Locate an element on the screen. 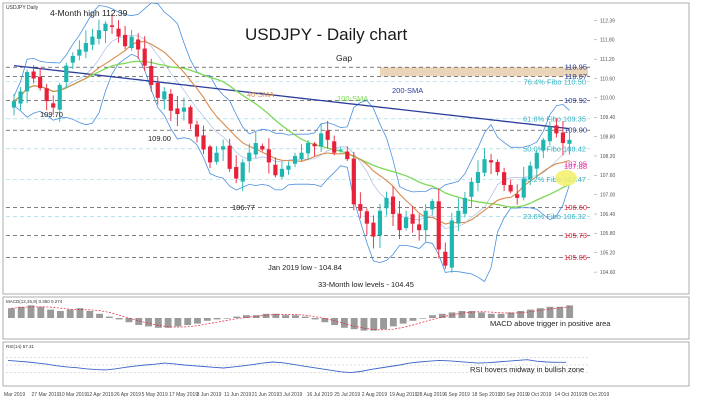  price-tick-label-1: 111.80 is located at coordinates (607, 41).